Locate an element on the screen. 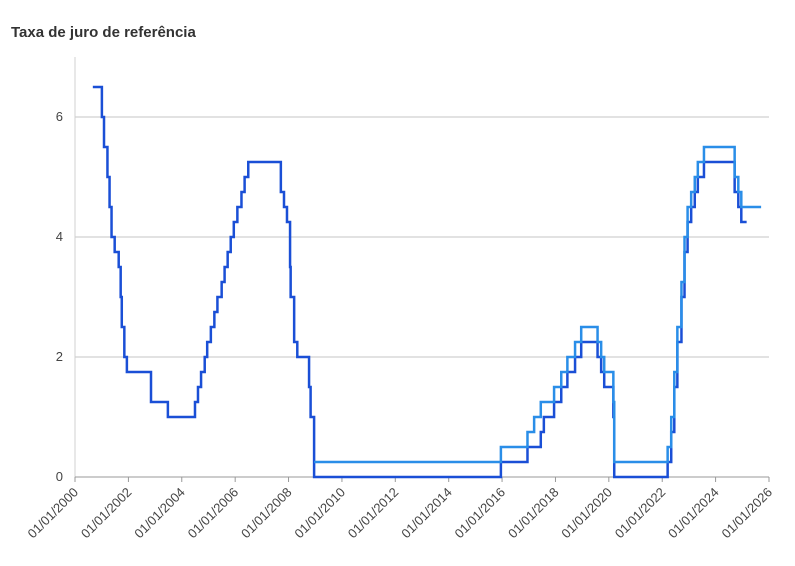  x-tick-label-4: 01/01/2008 is located at coordinates (266, 513).